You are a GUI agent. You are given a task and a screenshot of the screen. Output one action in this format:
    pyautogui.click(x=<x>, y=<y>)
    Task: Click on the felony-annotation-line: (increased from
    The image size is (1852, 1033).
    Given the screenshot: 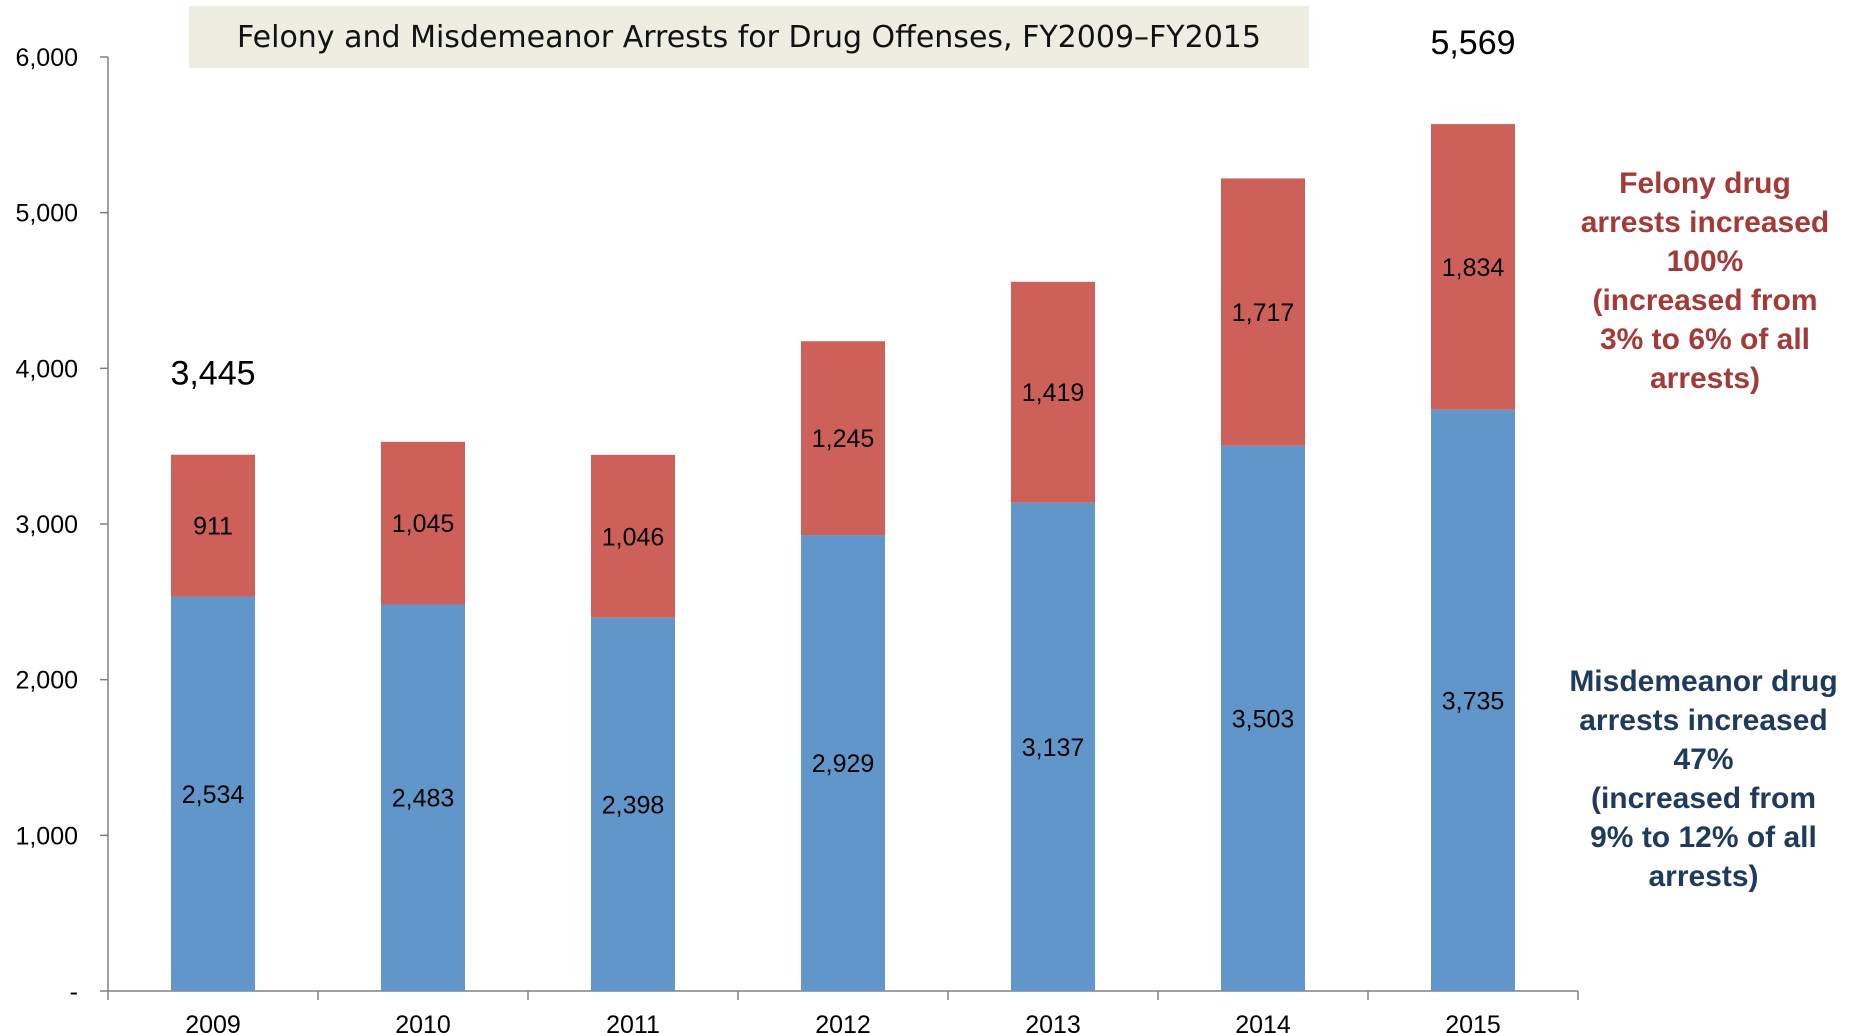 What is the action you would take?
    pyautogui.click(x=1705, y=300)
    